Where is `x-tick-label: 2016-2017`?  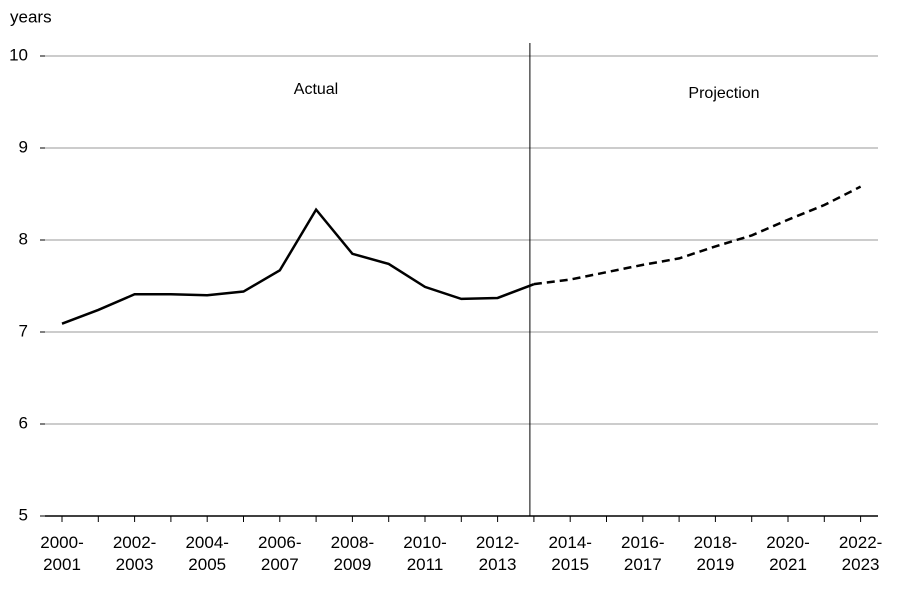
x-tick-label: 2016-2017 is located at coordinates (642, 553).